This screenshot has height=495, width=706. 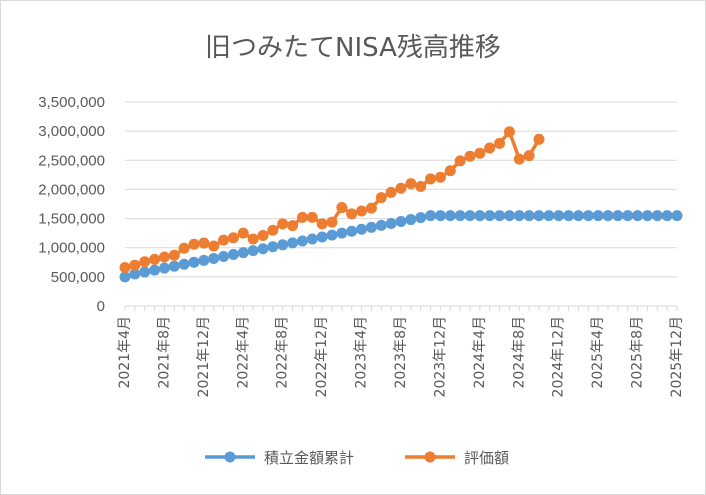 I want to click on y-tick-label: 3,500,000, so click(x=71, y=102).